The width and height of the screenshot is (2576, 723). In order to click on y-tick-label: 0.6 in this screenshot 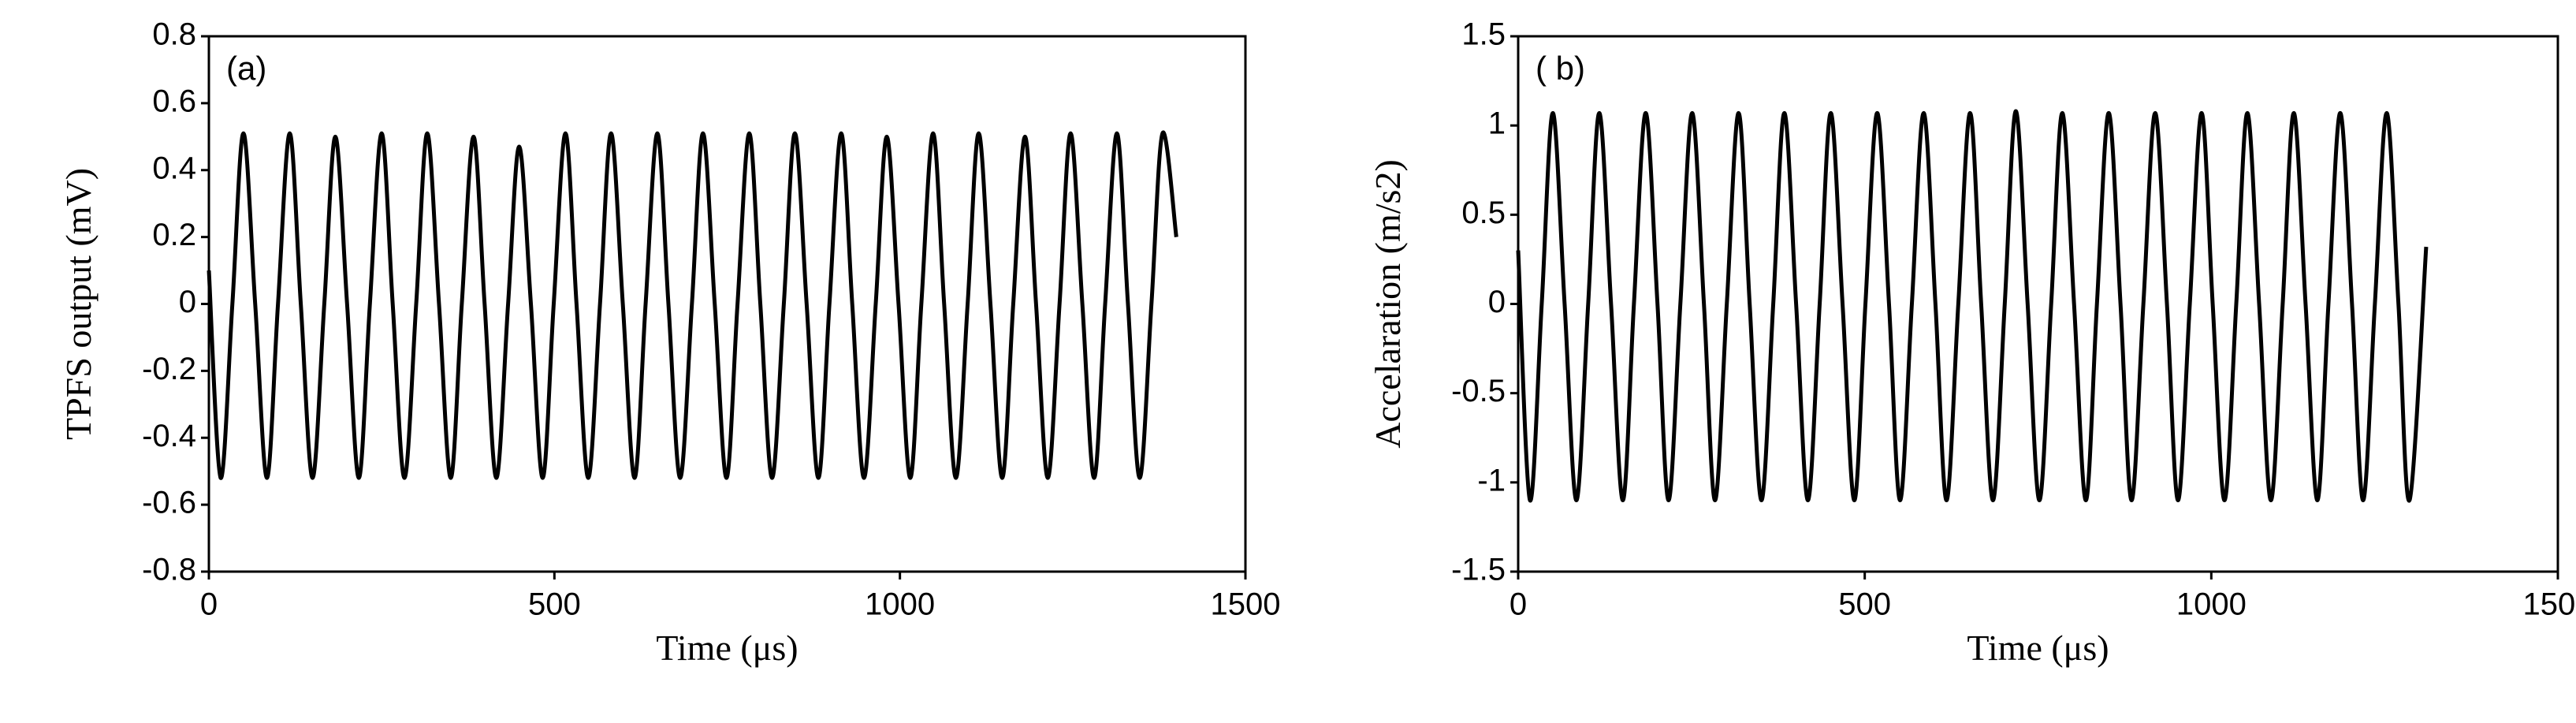, I will do `click(174, 101)`.